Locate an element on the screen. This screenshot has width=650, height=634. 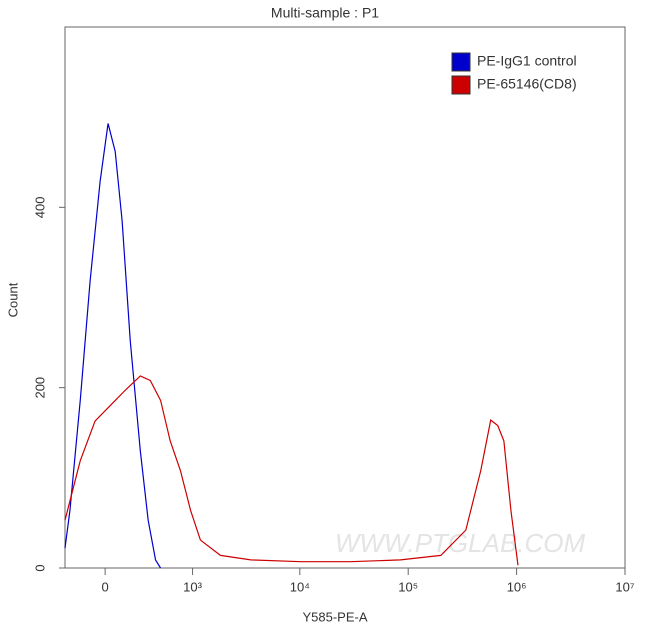
legend-label: PE-IgG1 control is located at coordinates (527, 61).